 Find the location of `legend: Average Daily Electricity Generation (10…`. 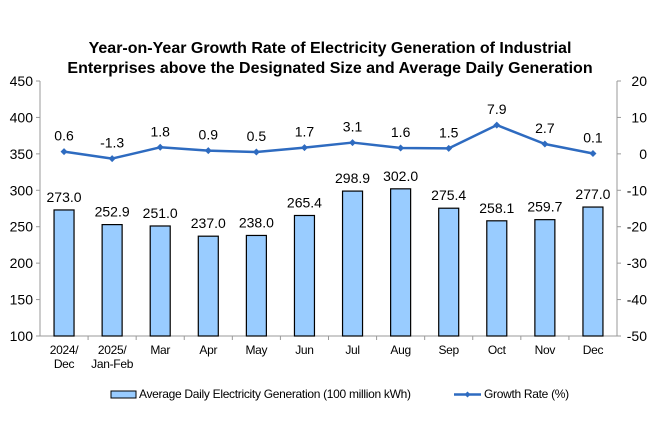

legend: Average Daily Electricity Generation (10… is located at coordinates (339, 394).